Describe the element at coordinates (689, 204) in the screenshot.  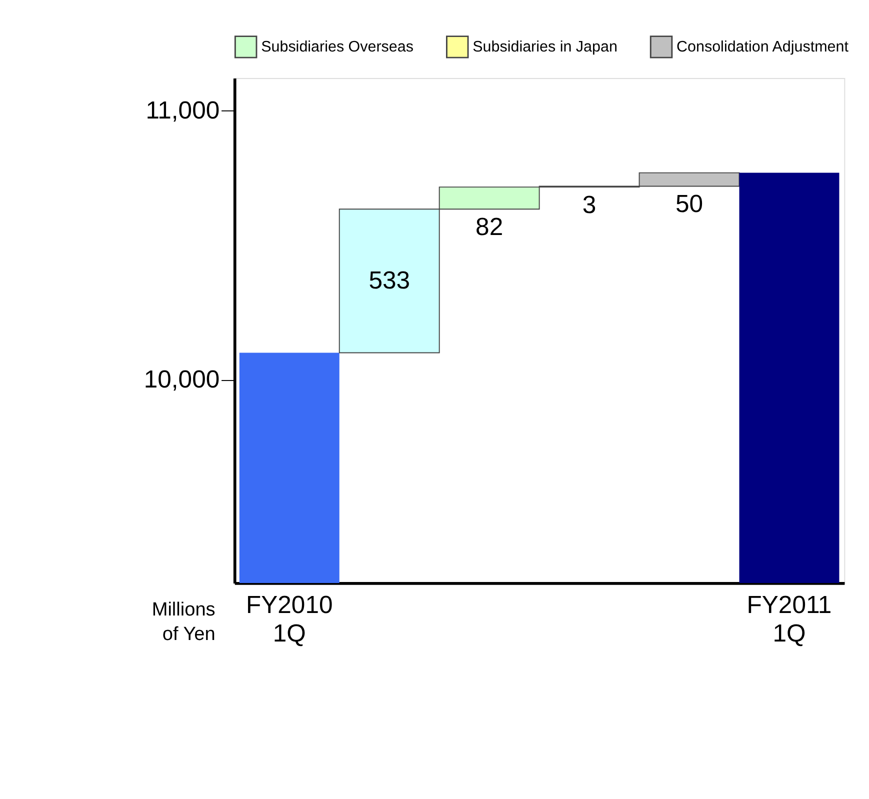
I see `data-label: 50` at that location.